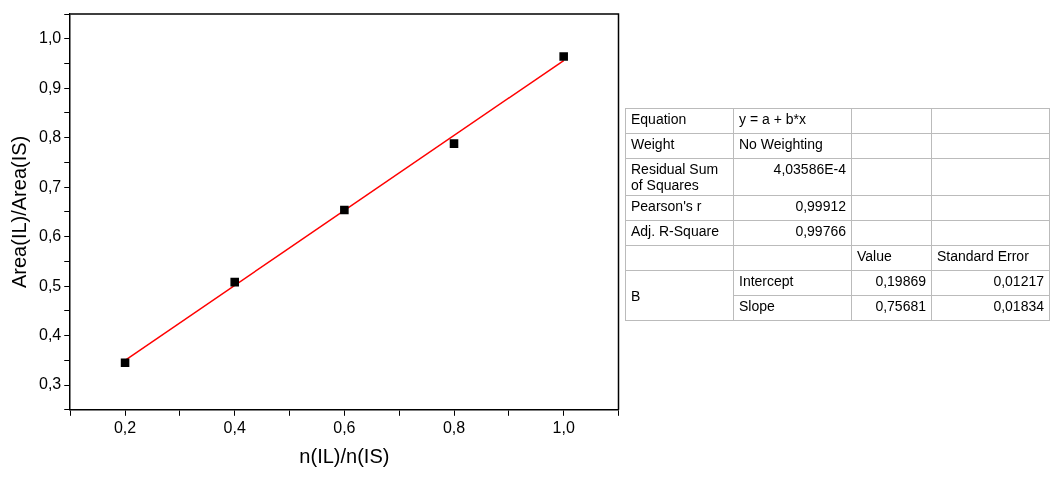 This screenshot has height=477, width=1059. Describe the element at coordinates (50, 87) in the screenshot. I see `y-tick-label: 0,9` at that location.